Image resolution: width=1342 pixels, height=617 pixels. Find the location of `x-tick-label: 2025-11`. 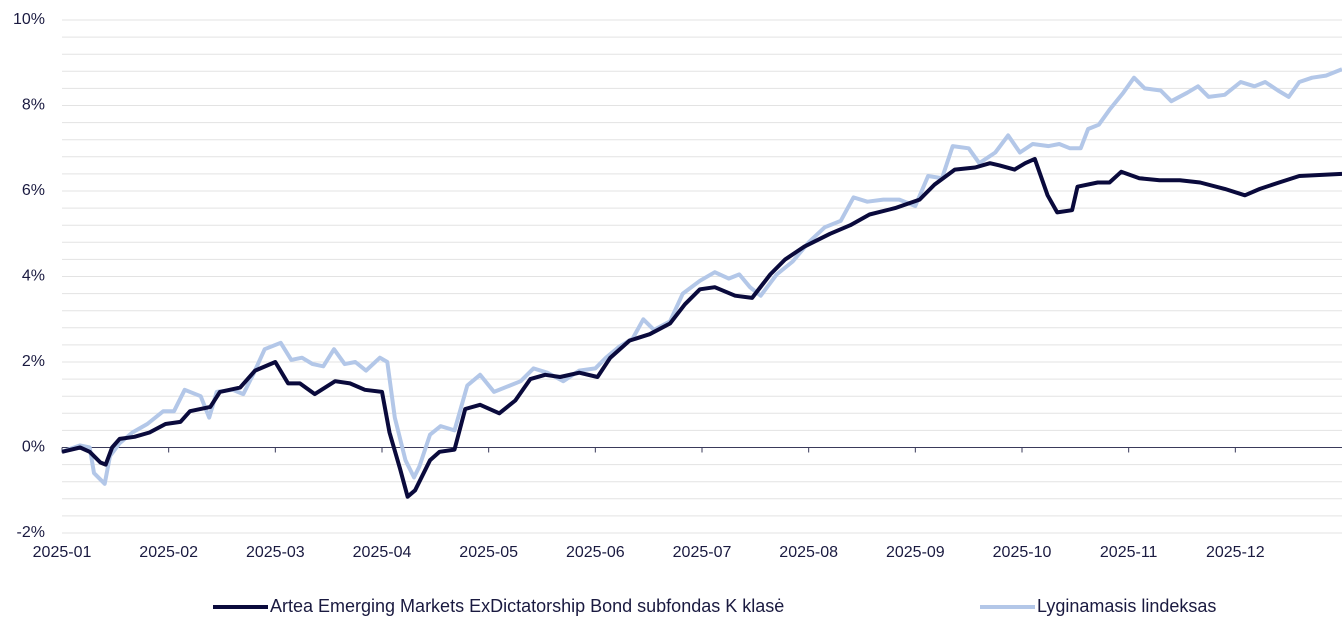

x-tick-label: 2025-11 is located at coordinates (1129, 552).